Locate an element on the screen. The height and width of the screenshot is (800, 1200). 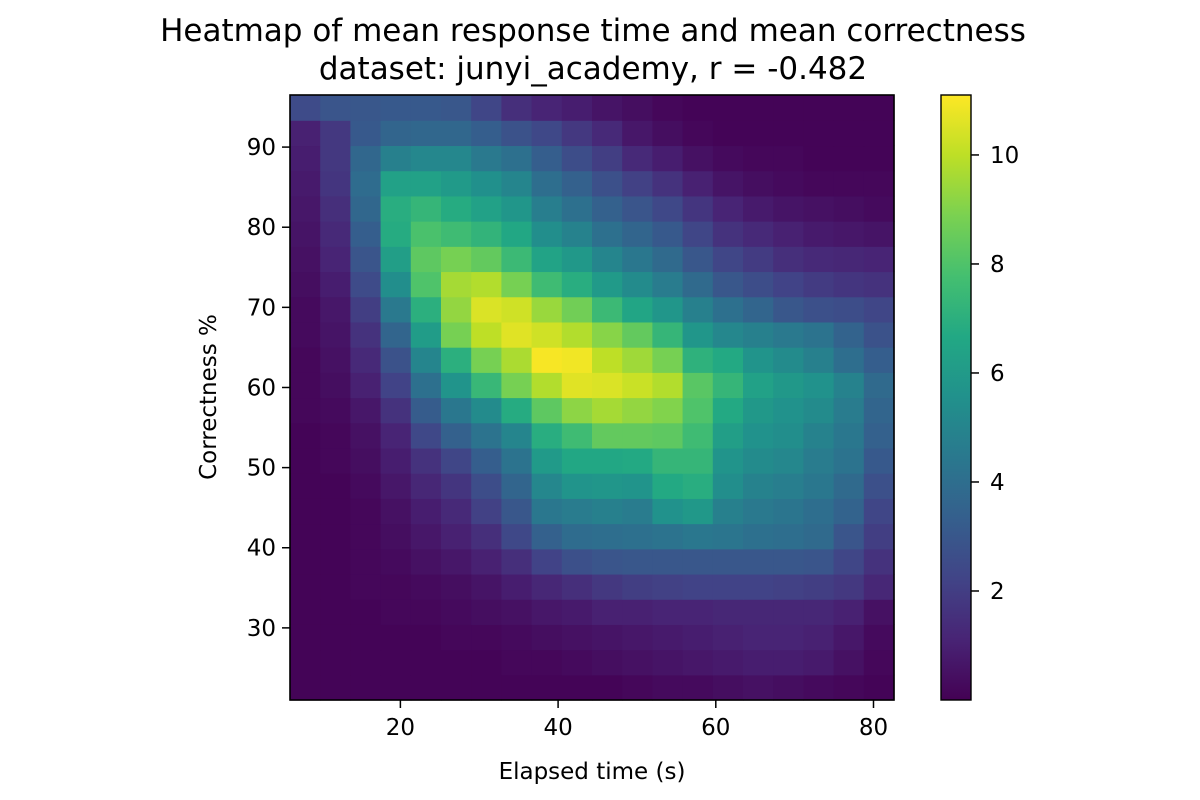
colorbar-tick-label: 4 is located at coordinates (997, 483).